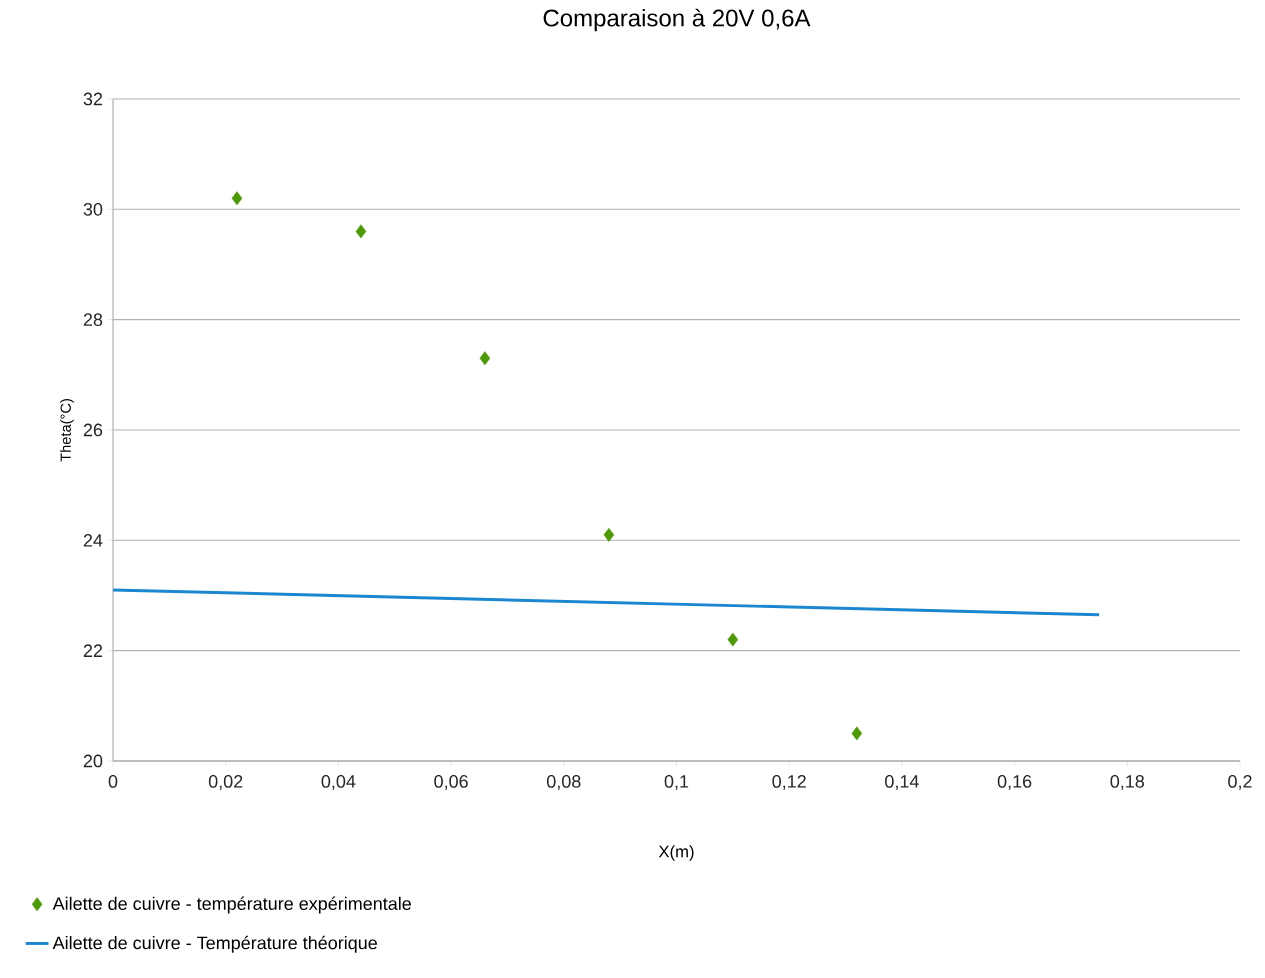 The image size is (1265, 978). Describe the element at coordinates (564, 782) in the screenshot. I see `x-tick-label: 0,08` at that location.